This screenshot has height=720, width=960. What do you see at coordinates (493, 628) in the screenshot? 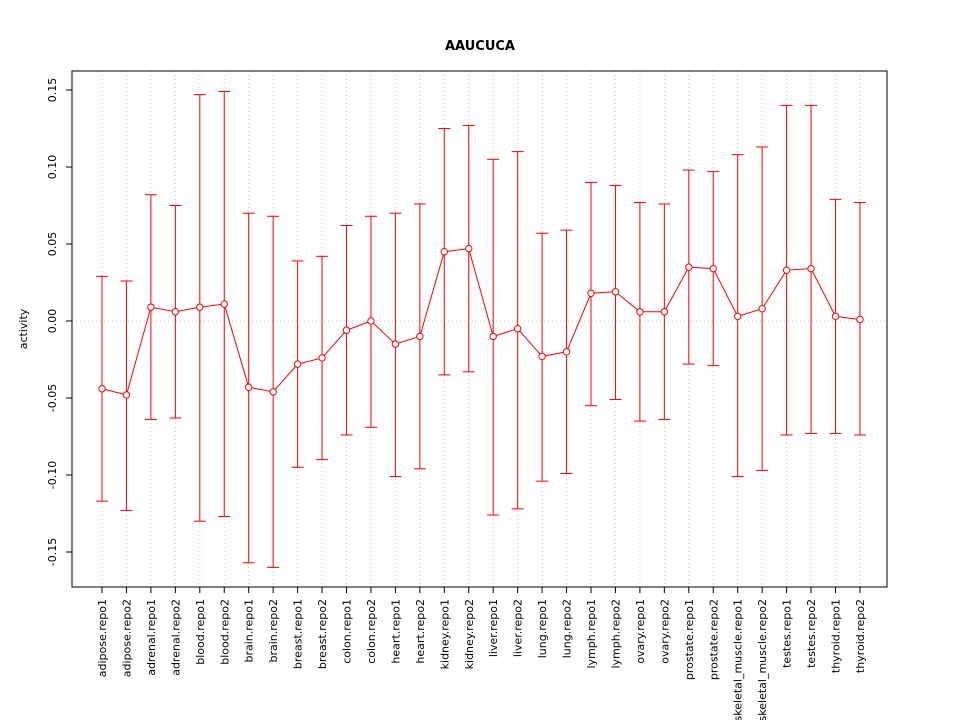
I see `x-tick-label: liver.repo1` at bounding box center [493, 628].